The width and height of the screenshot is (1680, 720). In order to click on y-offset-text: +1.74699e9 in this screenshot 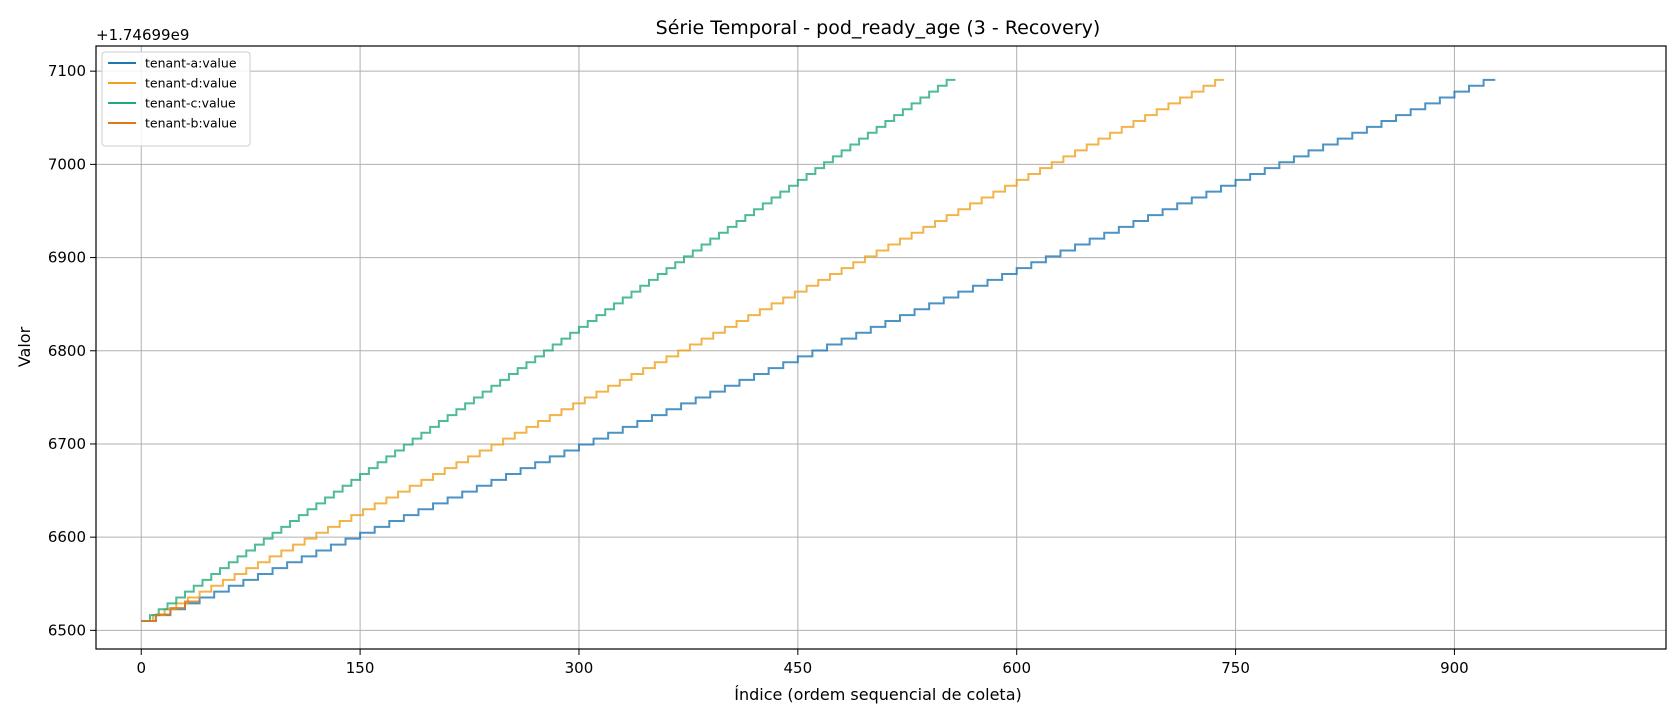, I will do `click(142, 35)`.